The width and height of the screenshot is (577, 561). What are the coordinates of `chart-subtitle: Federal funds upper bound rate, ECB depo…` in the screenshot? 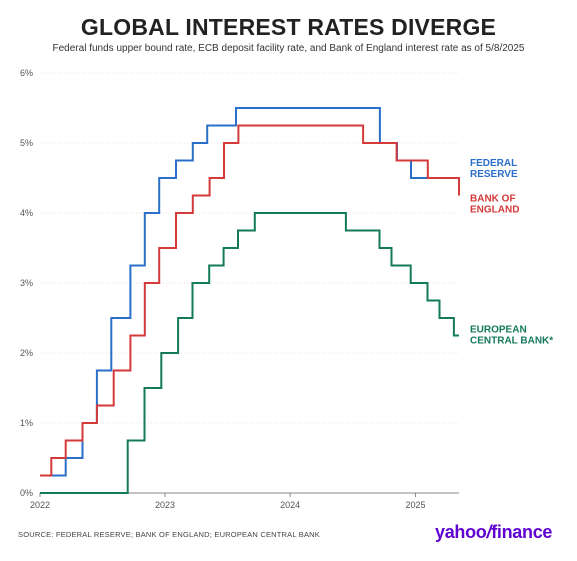 It's located at (288, 48).